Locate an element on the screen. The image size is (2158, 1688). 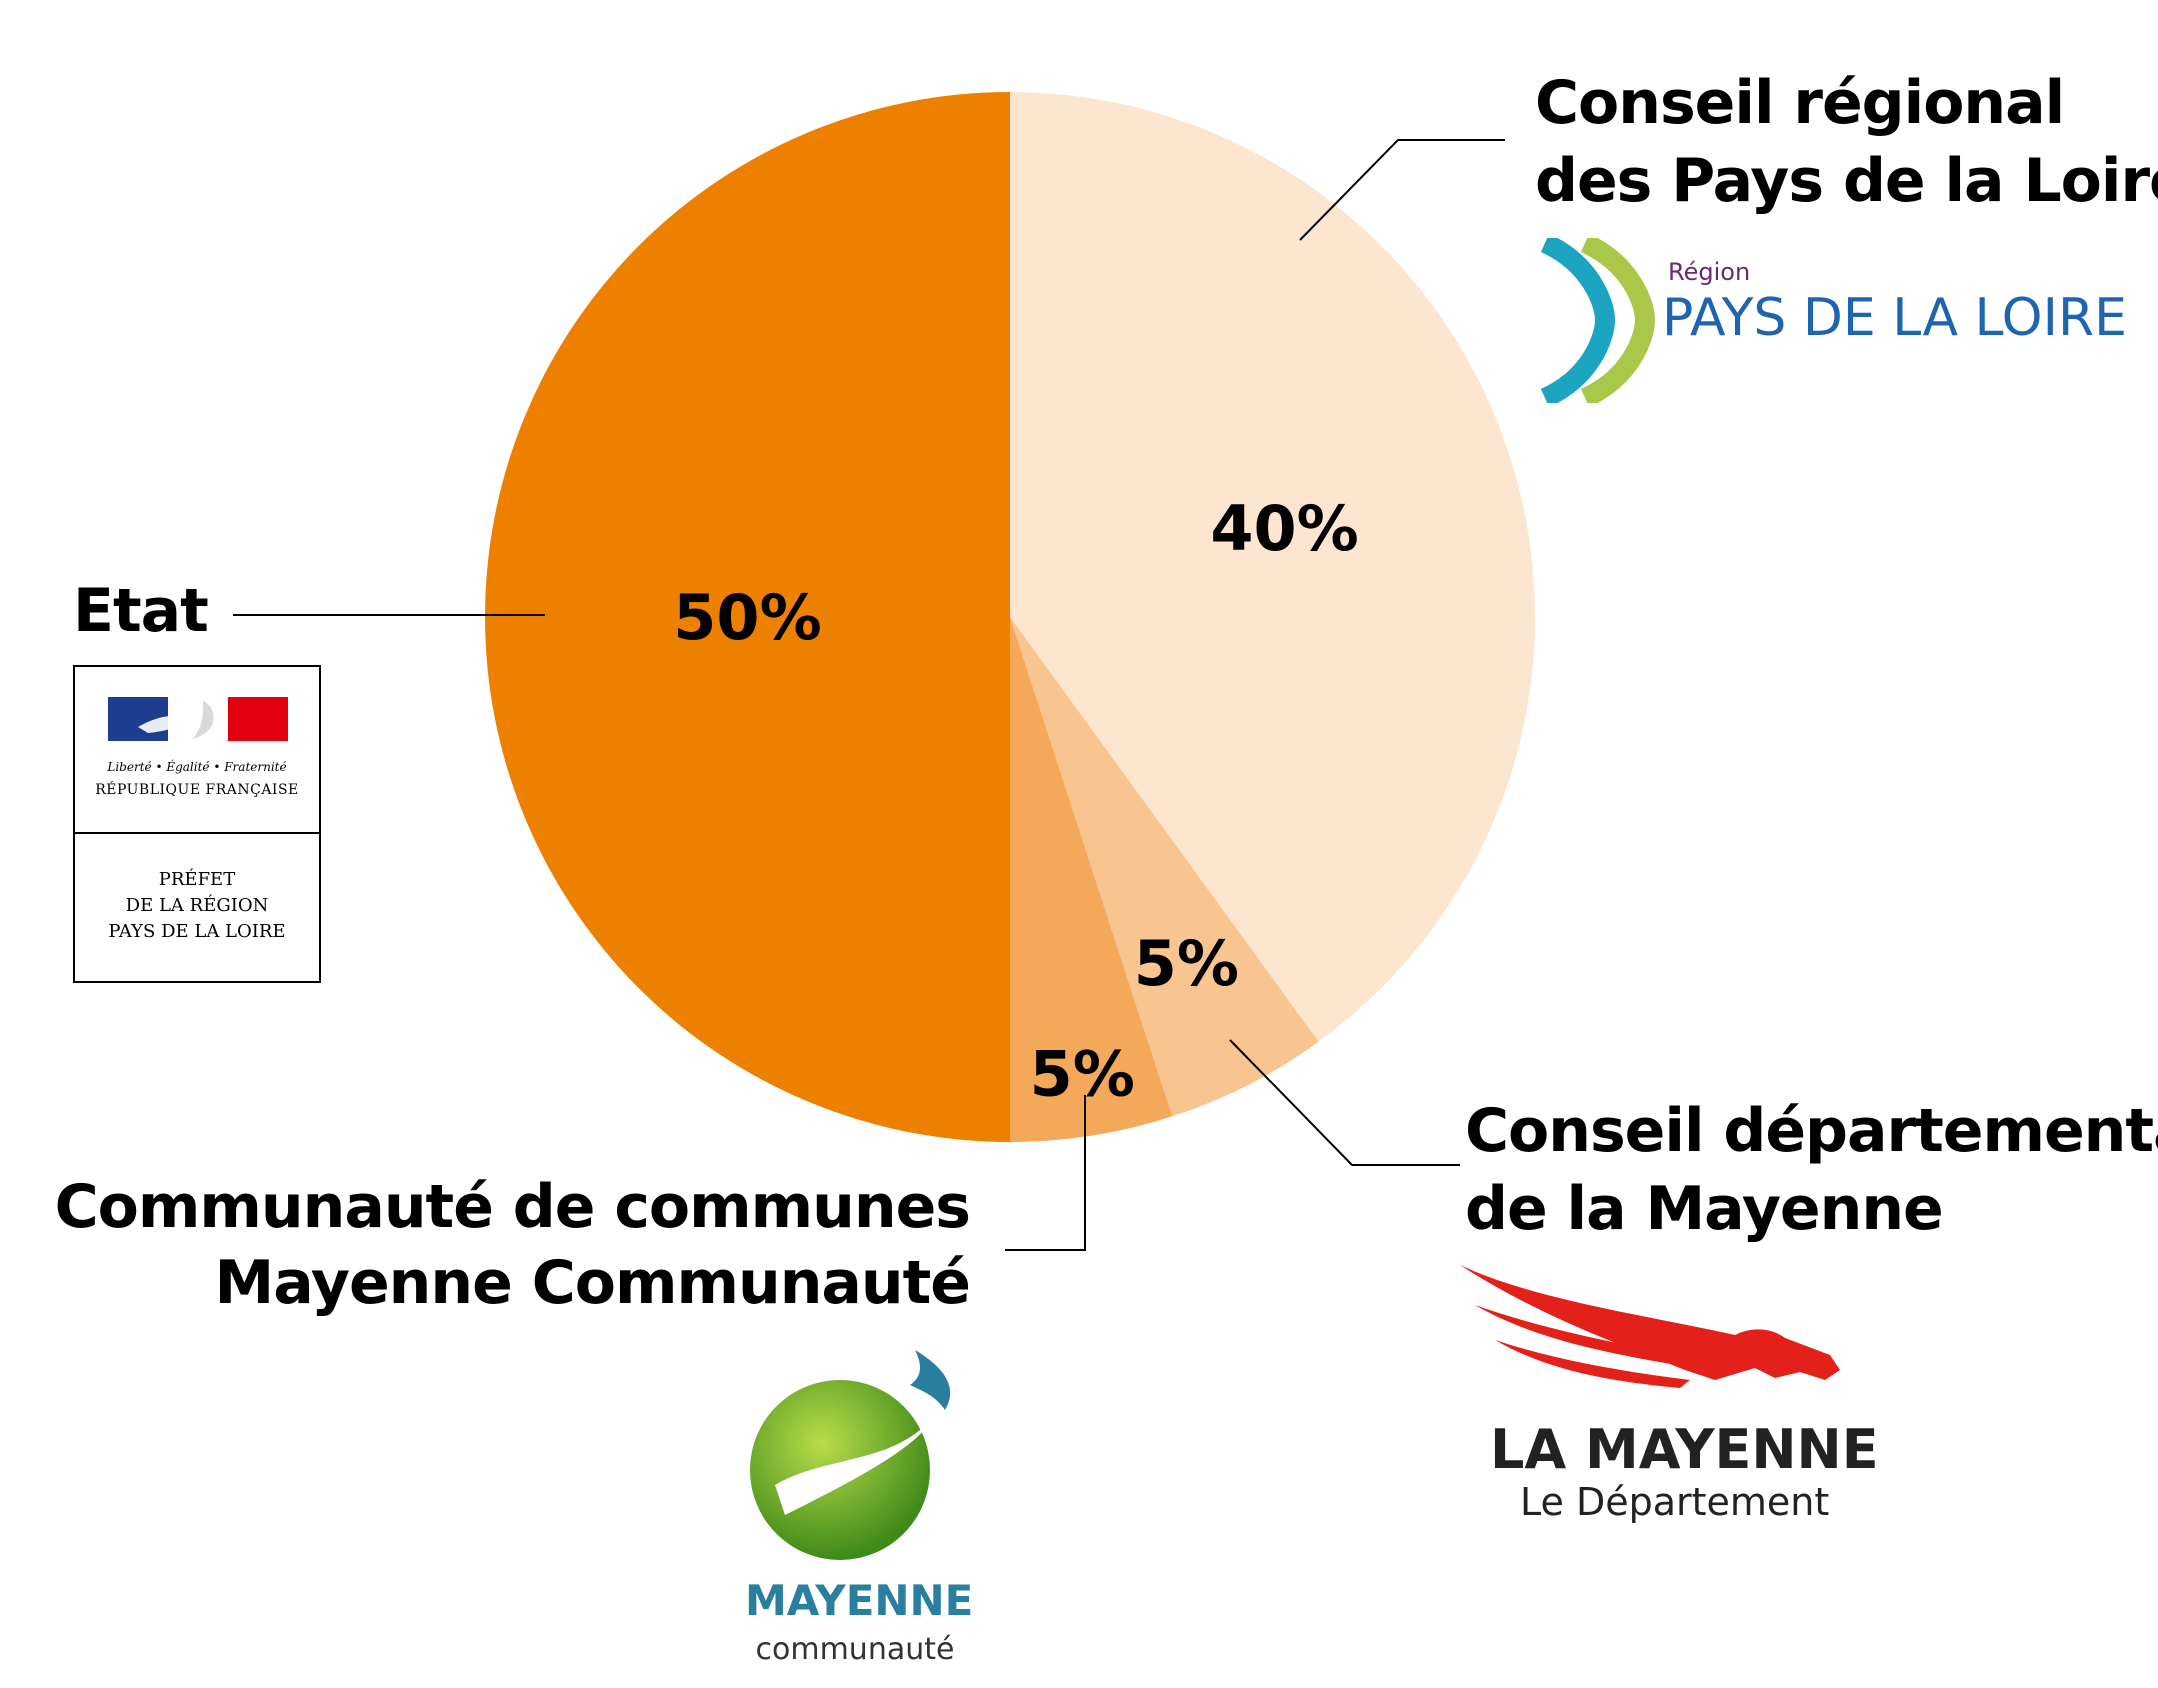
leader-line-communaute is located at coordinates (1045, 1173).